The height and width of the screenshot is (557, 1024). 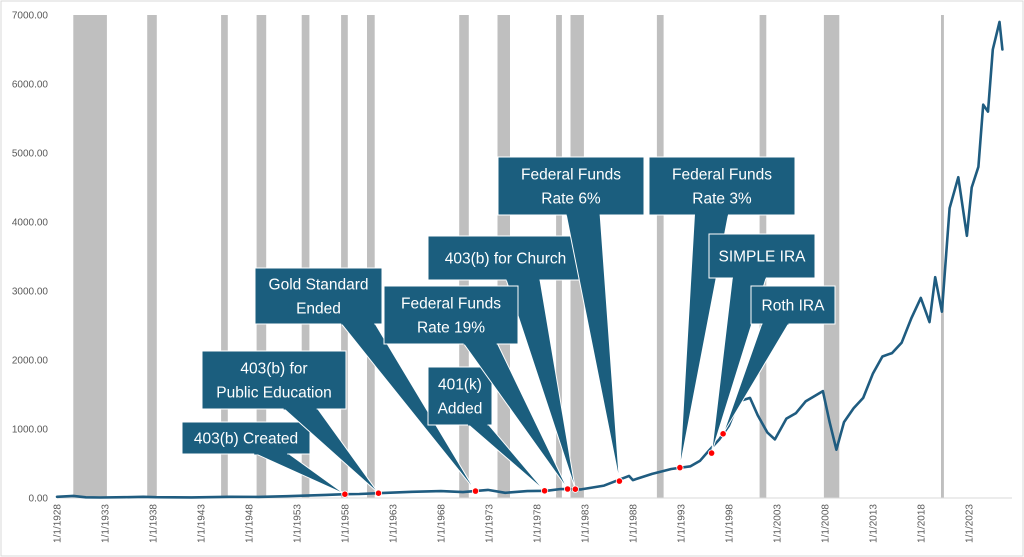 I want to click on callout-9: Roth IRA, so click(x=779, y=360).